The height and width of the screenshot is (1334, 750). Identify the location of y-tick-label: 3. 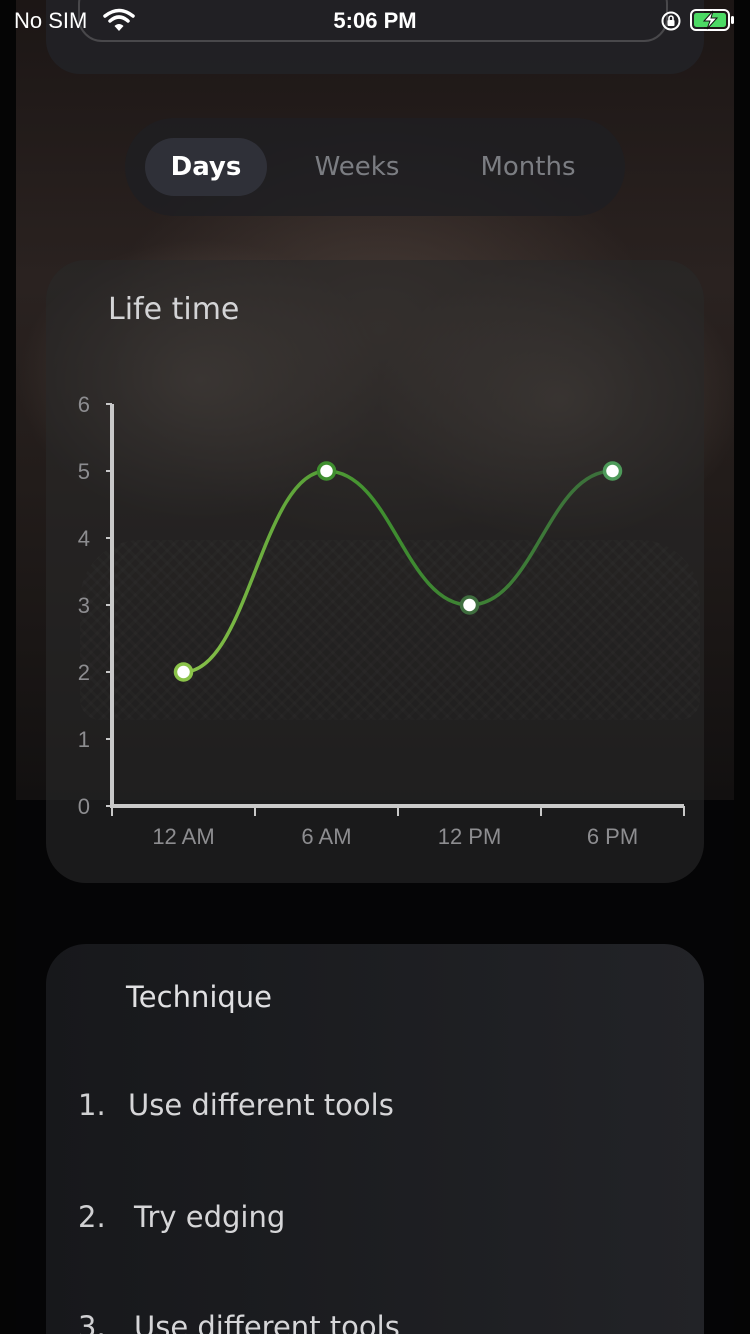
(84, 605).